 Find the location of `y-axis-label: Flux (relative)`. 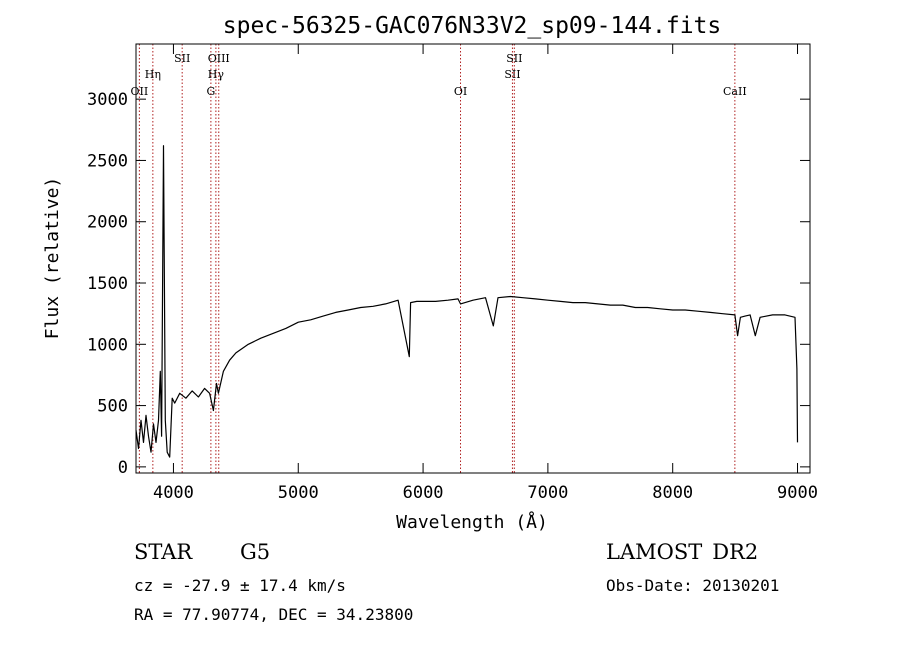

y-axis-label: Flux (relative) is located at coordinates (52, 258).